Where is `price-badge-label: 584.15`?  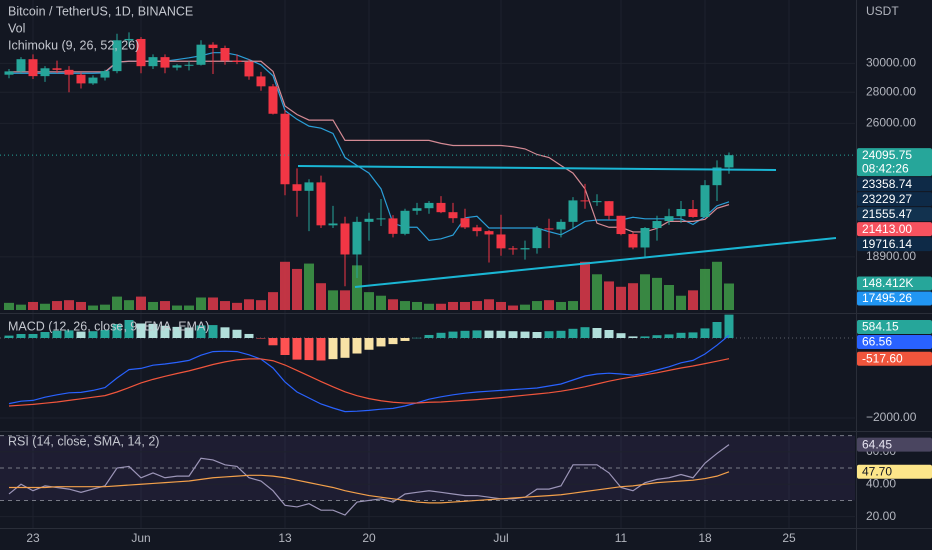
price-badge-label: 584.15 is located at coordinates (880, 327).